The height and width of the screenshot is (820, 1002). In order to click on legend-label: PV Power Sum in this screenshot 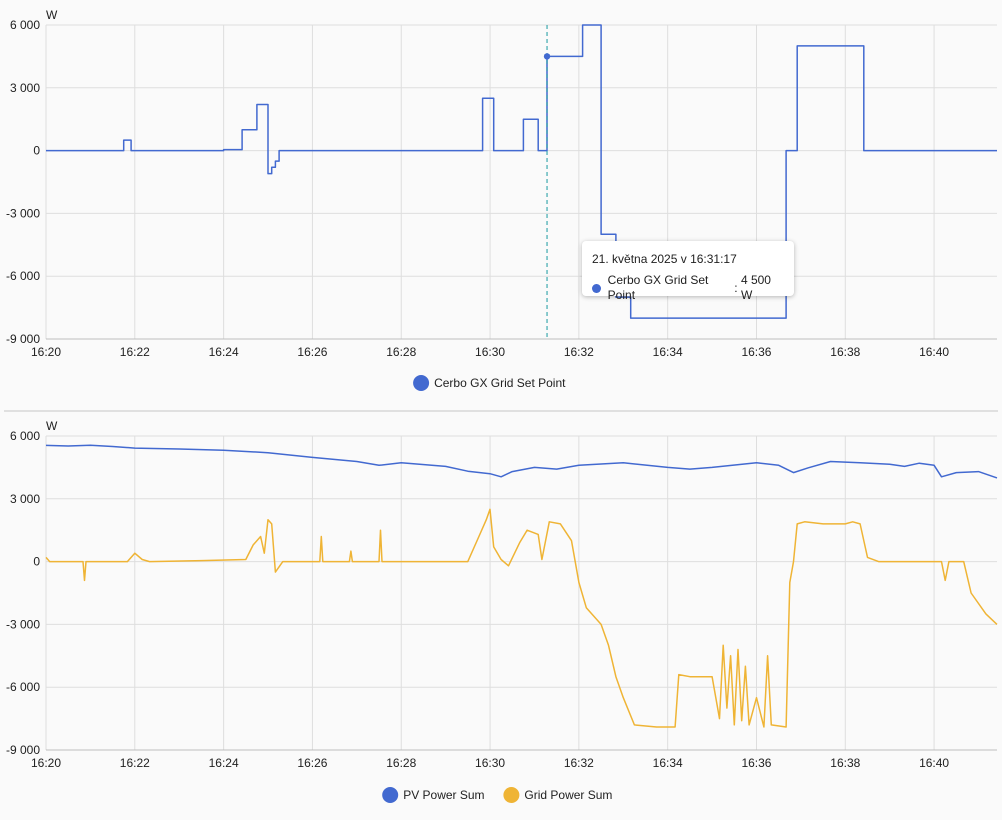, I will do `click(443, 795)`.